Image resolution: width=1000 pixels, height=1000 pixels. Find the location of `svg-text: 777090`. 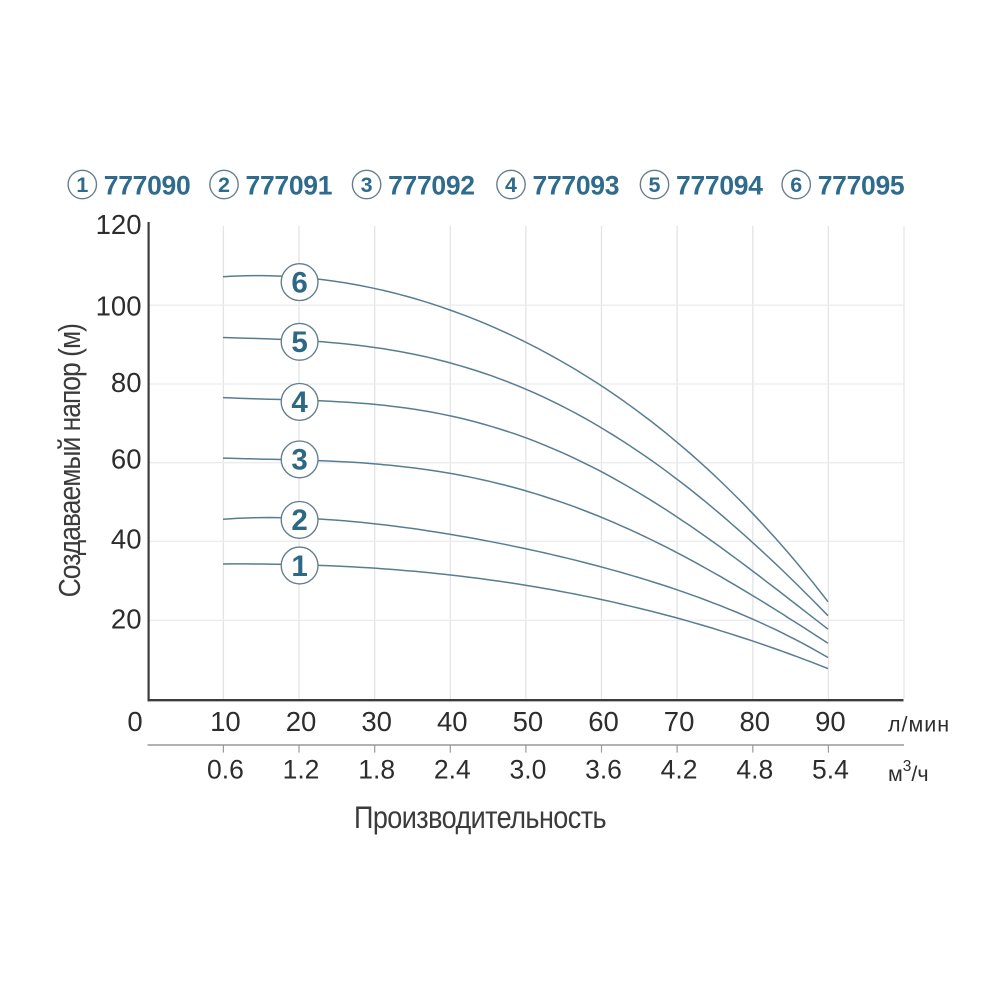

svg-text: 777090 is located at coordinates (147, 186).